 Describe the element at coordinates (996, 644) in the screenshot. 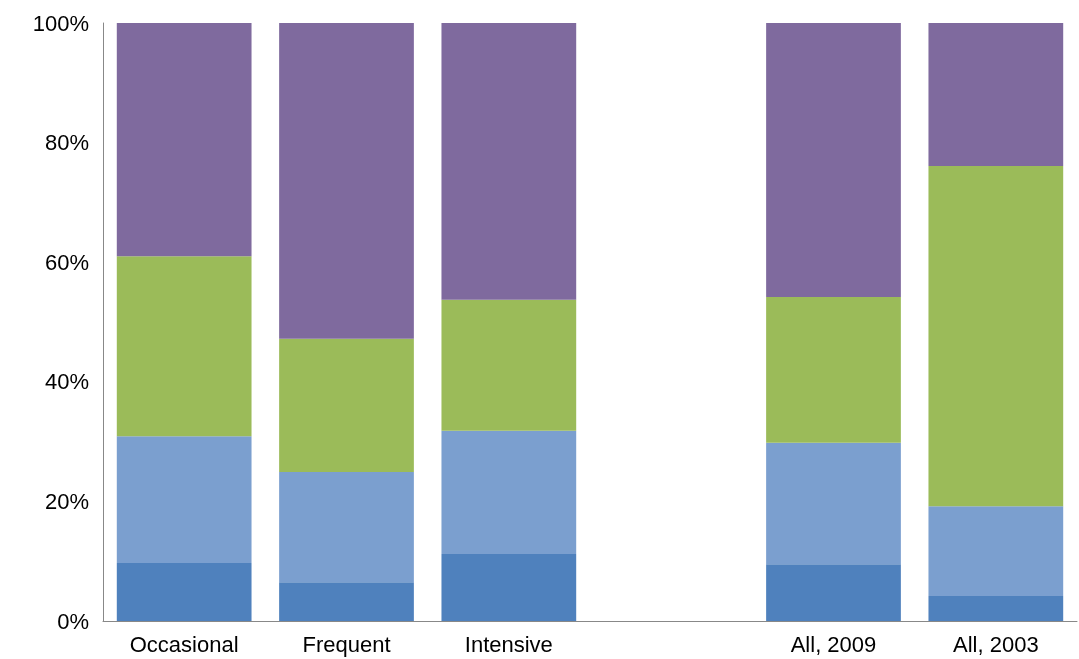

I see `x-tick-label: All, 2003` at that location.